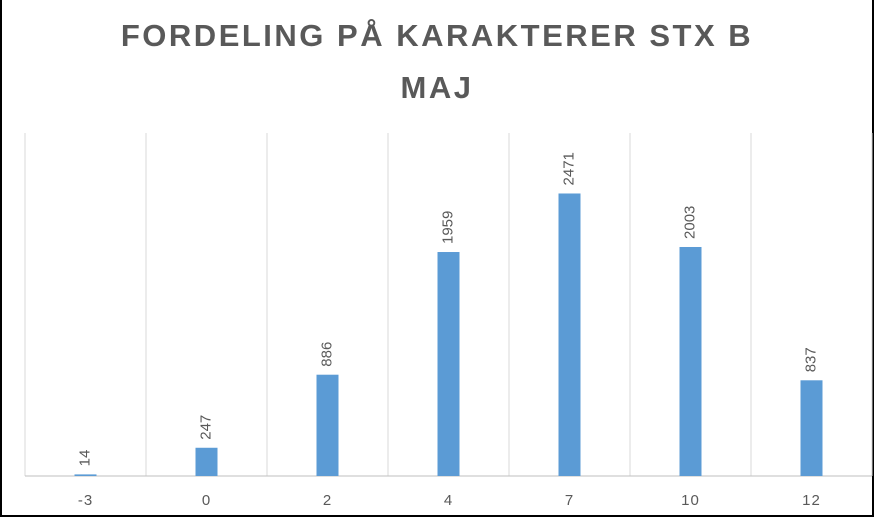  What do you see at coordinates (205, 427) in the screenshot?
I see `data-label: 247` at bounding box center [205, 427].